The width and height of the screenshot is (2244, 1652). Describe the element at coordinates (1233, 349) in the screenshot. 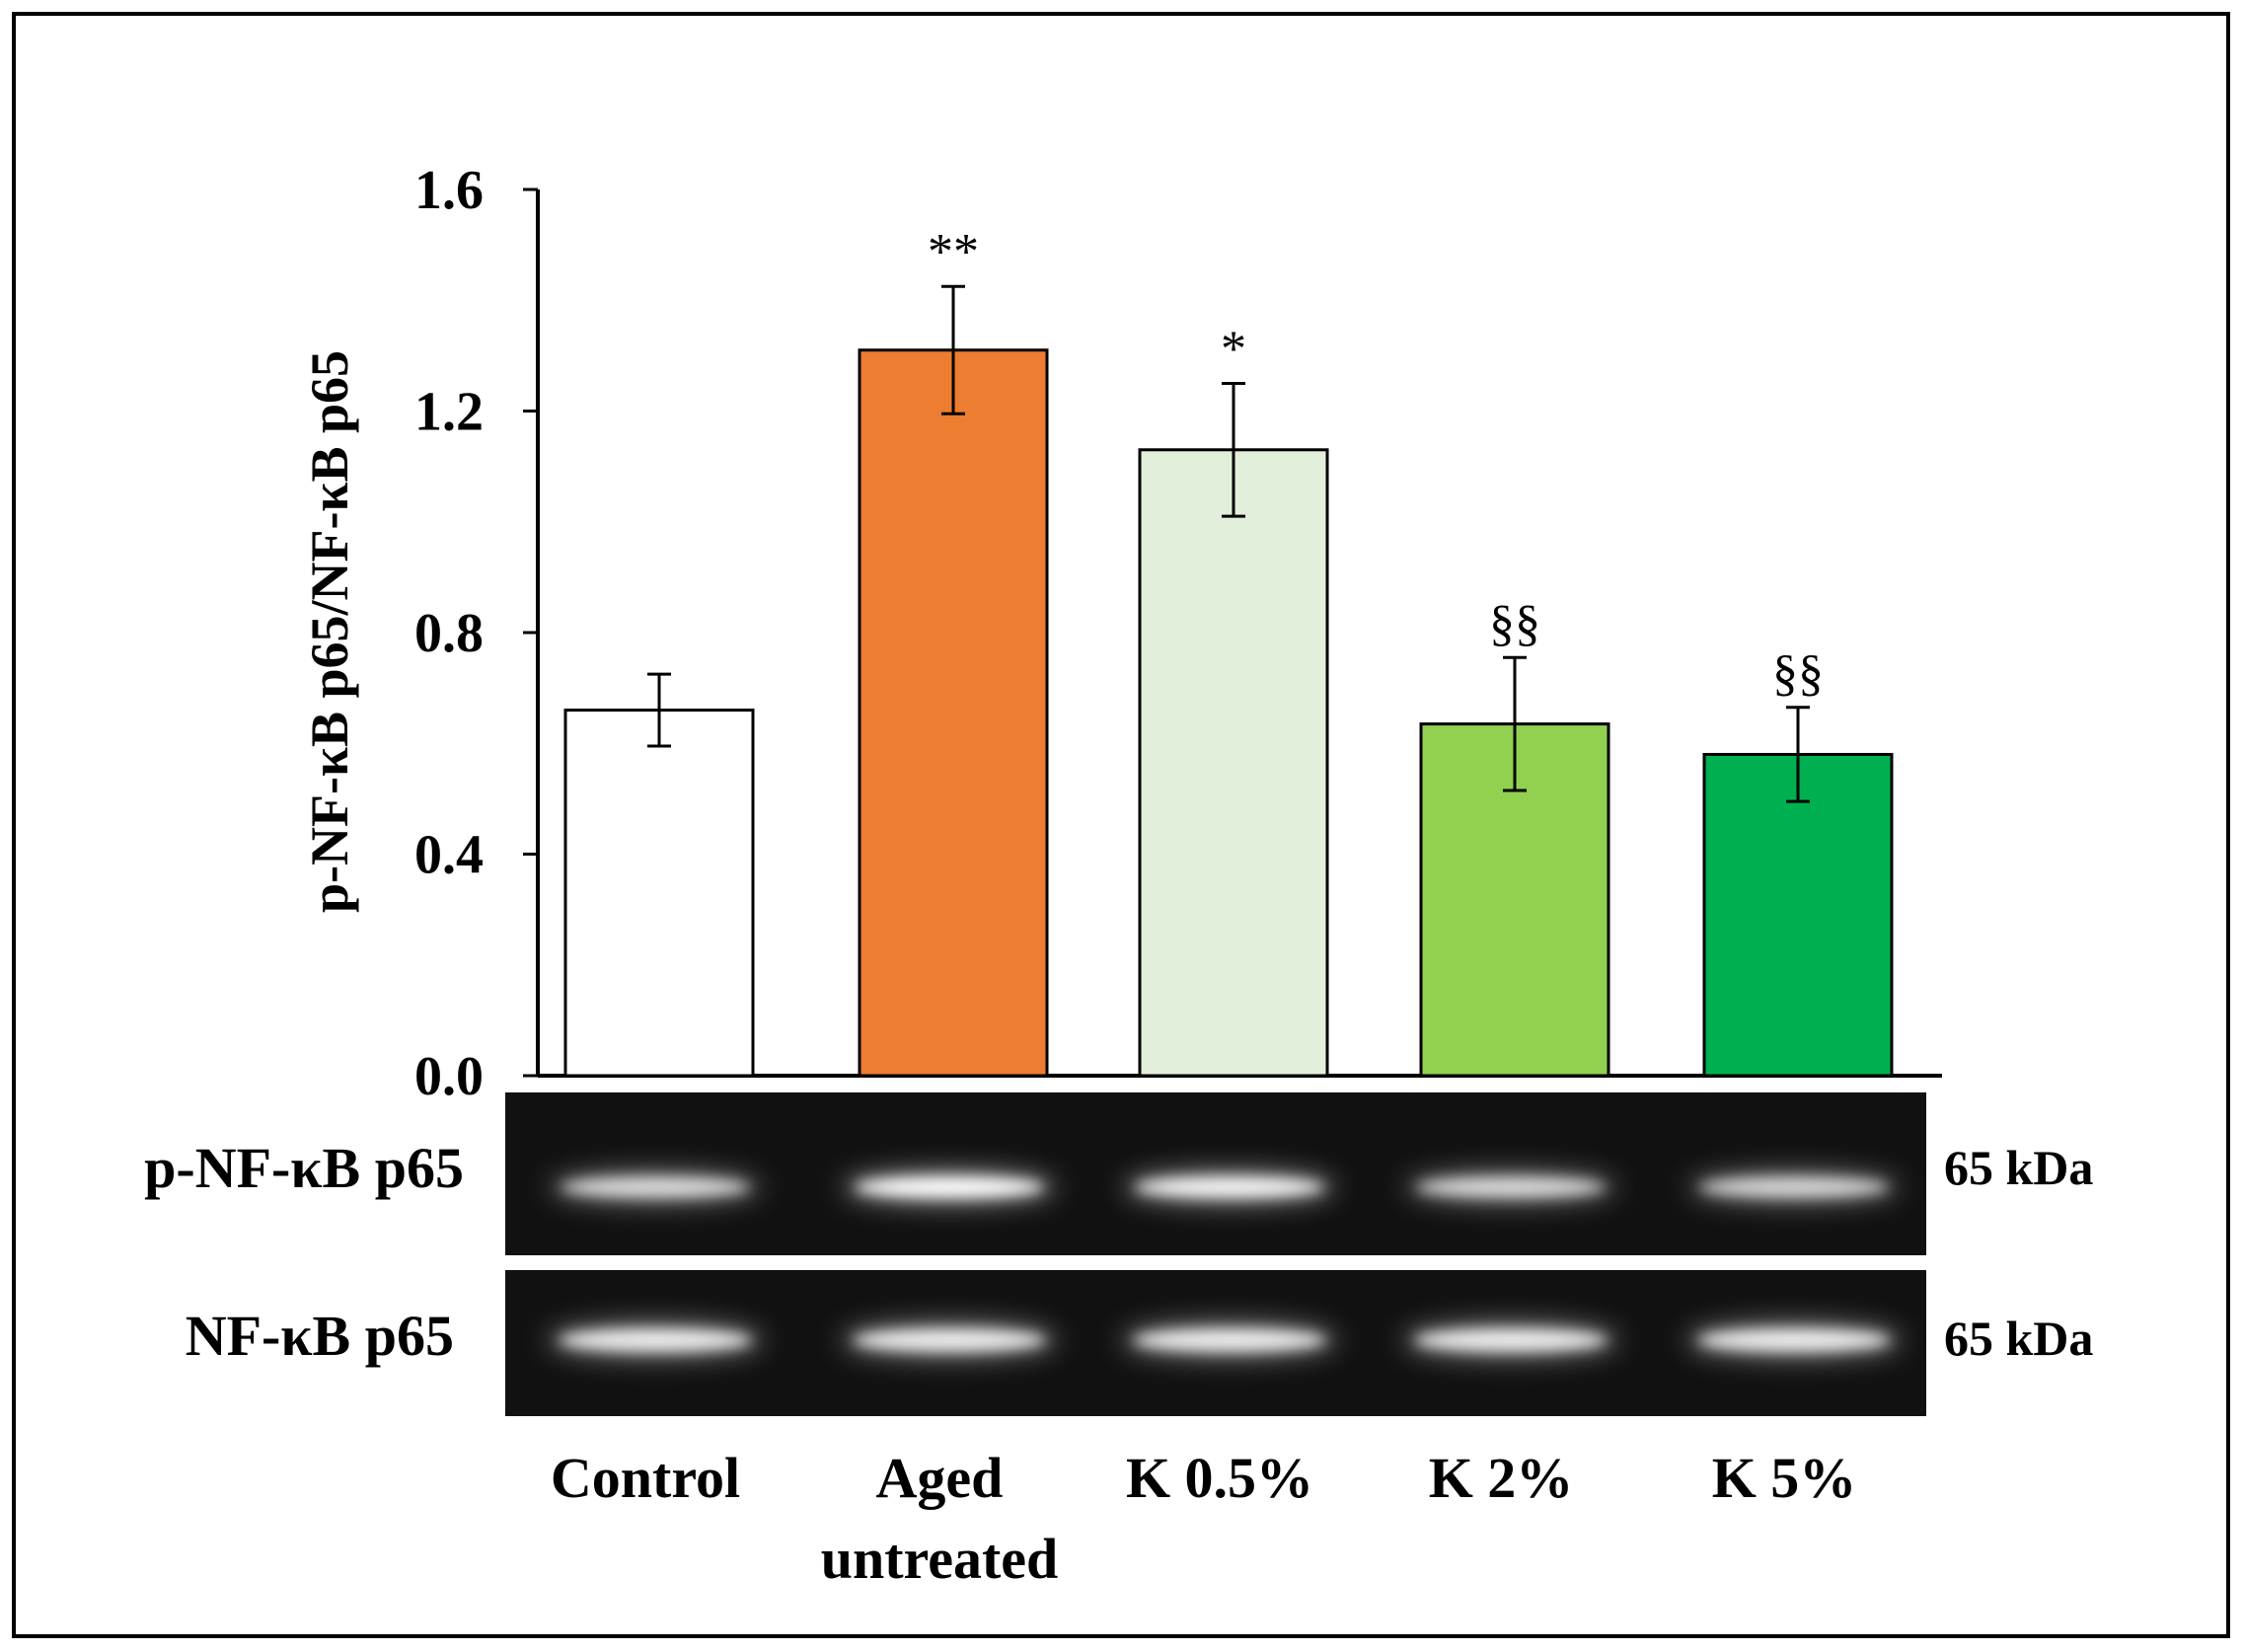

I see `significance-mark: *` at that location.